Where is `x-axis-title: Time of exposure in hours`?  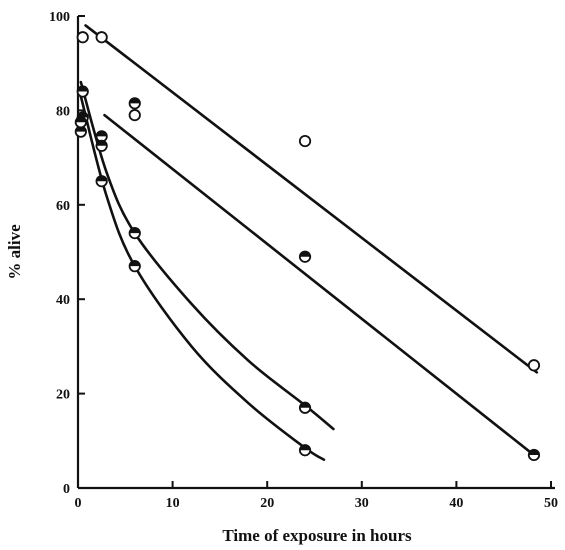
x-axis-title: Time of exposure in hours is located at coordinates (317, 535).